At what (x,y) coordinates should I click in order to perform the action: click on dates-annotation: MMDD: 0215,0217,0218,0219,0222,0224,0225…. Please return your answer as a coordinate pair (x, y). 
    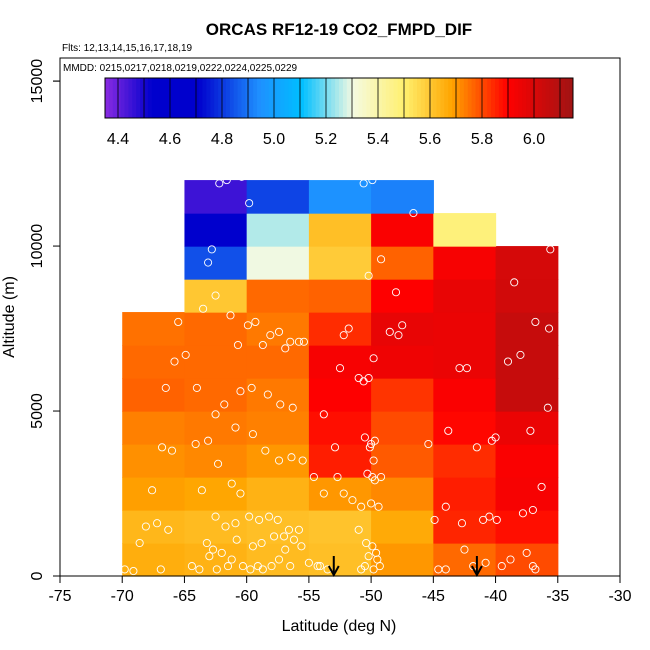
    Looking at the image, I should click on (180, 68).